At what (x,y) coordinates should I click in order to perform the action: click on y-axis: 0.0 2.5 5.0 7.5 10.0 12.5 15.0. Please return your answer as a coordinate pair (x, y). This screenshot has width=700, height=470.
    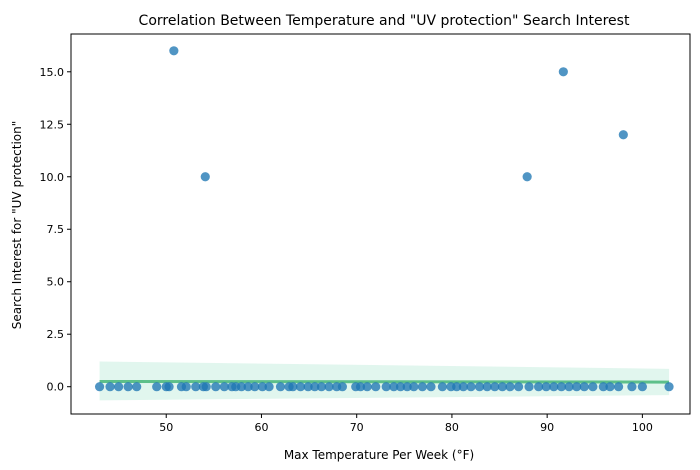
    Looking at the image, I should click on (55, 230).